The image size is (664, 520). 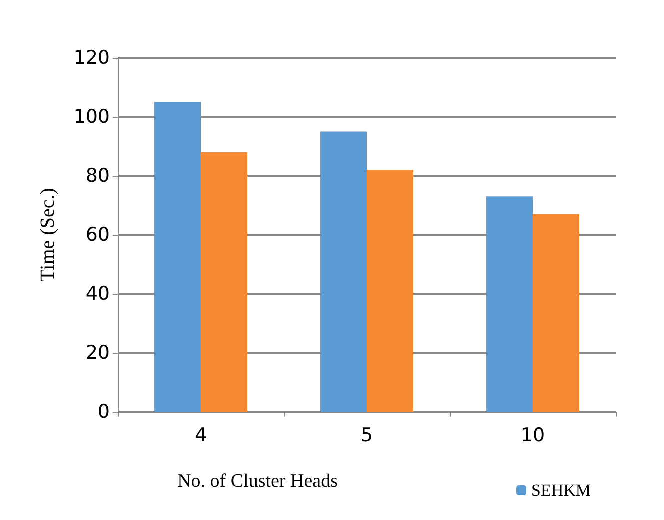 What do you see at coordinates (201, 435) in the screenshot?
I see `x-tick-label: 4` at bounding box center [201, 435].